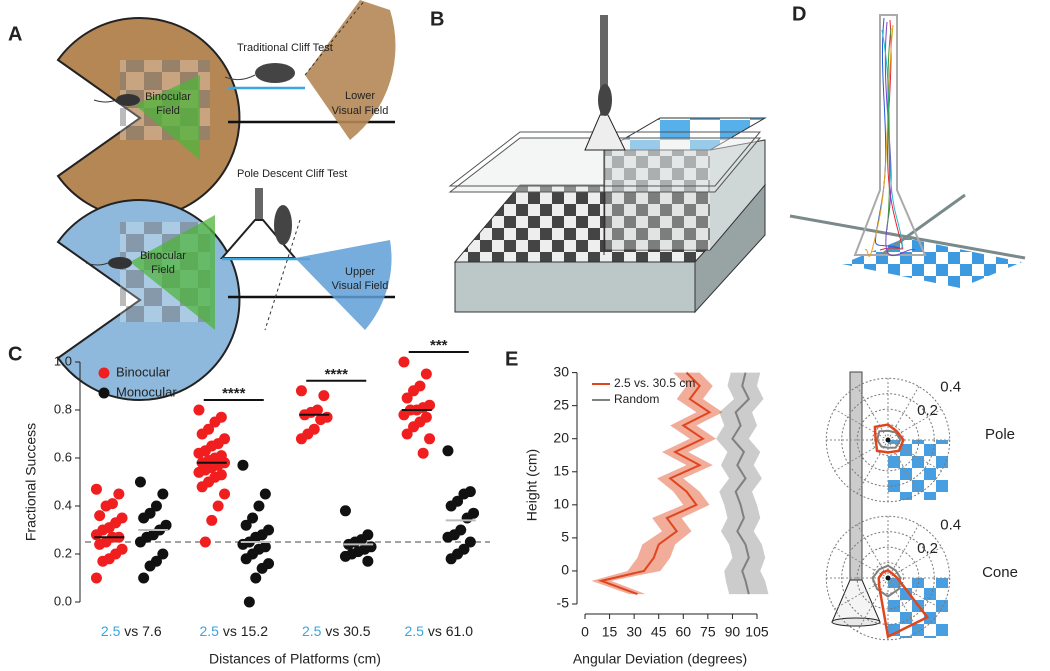  What do you see at coordinates (63, 504) in the screenshot?
I see `y-tick-label: 0.4` at bounding box center [63, 504].